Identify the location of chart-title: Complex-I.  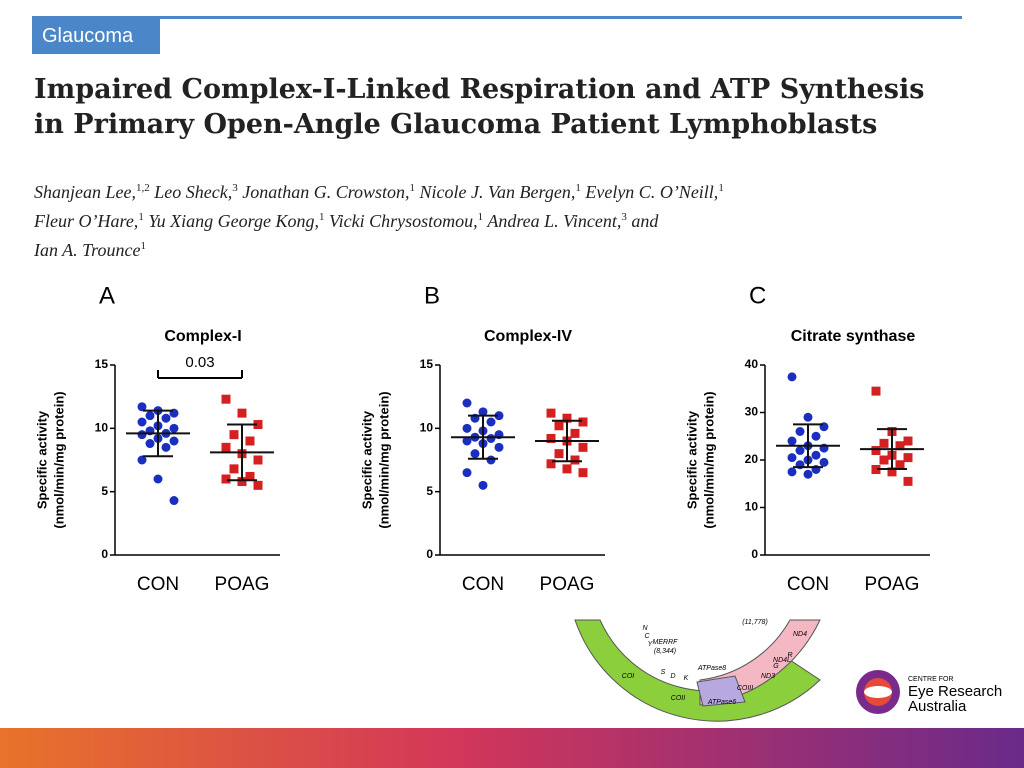
(202, 336).